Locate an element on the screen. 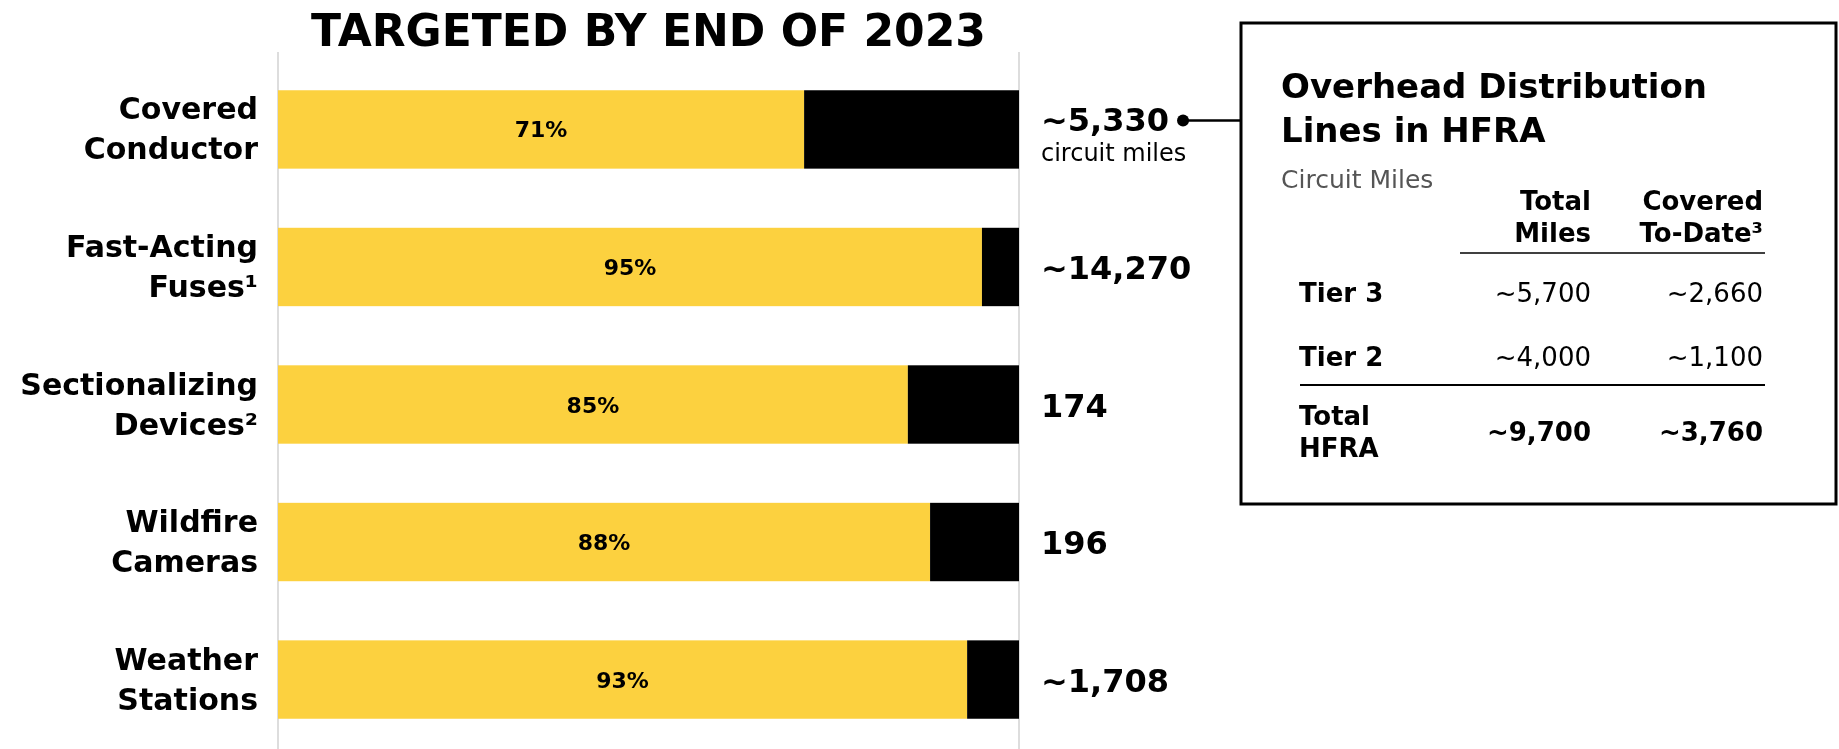 This screenshot has height=749, width=1839. data-label: 88% is located at coordinates (604, 543).